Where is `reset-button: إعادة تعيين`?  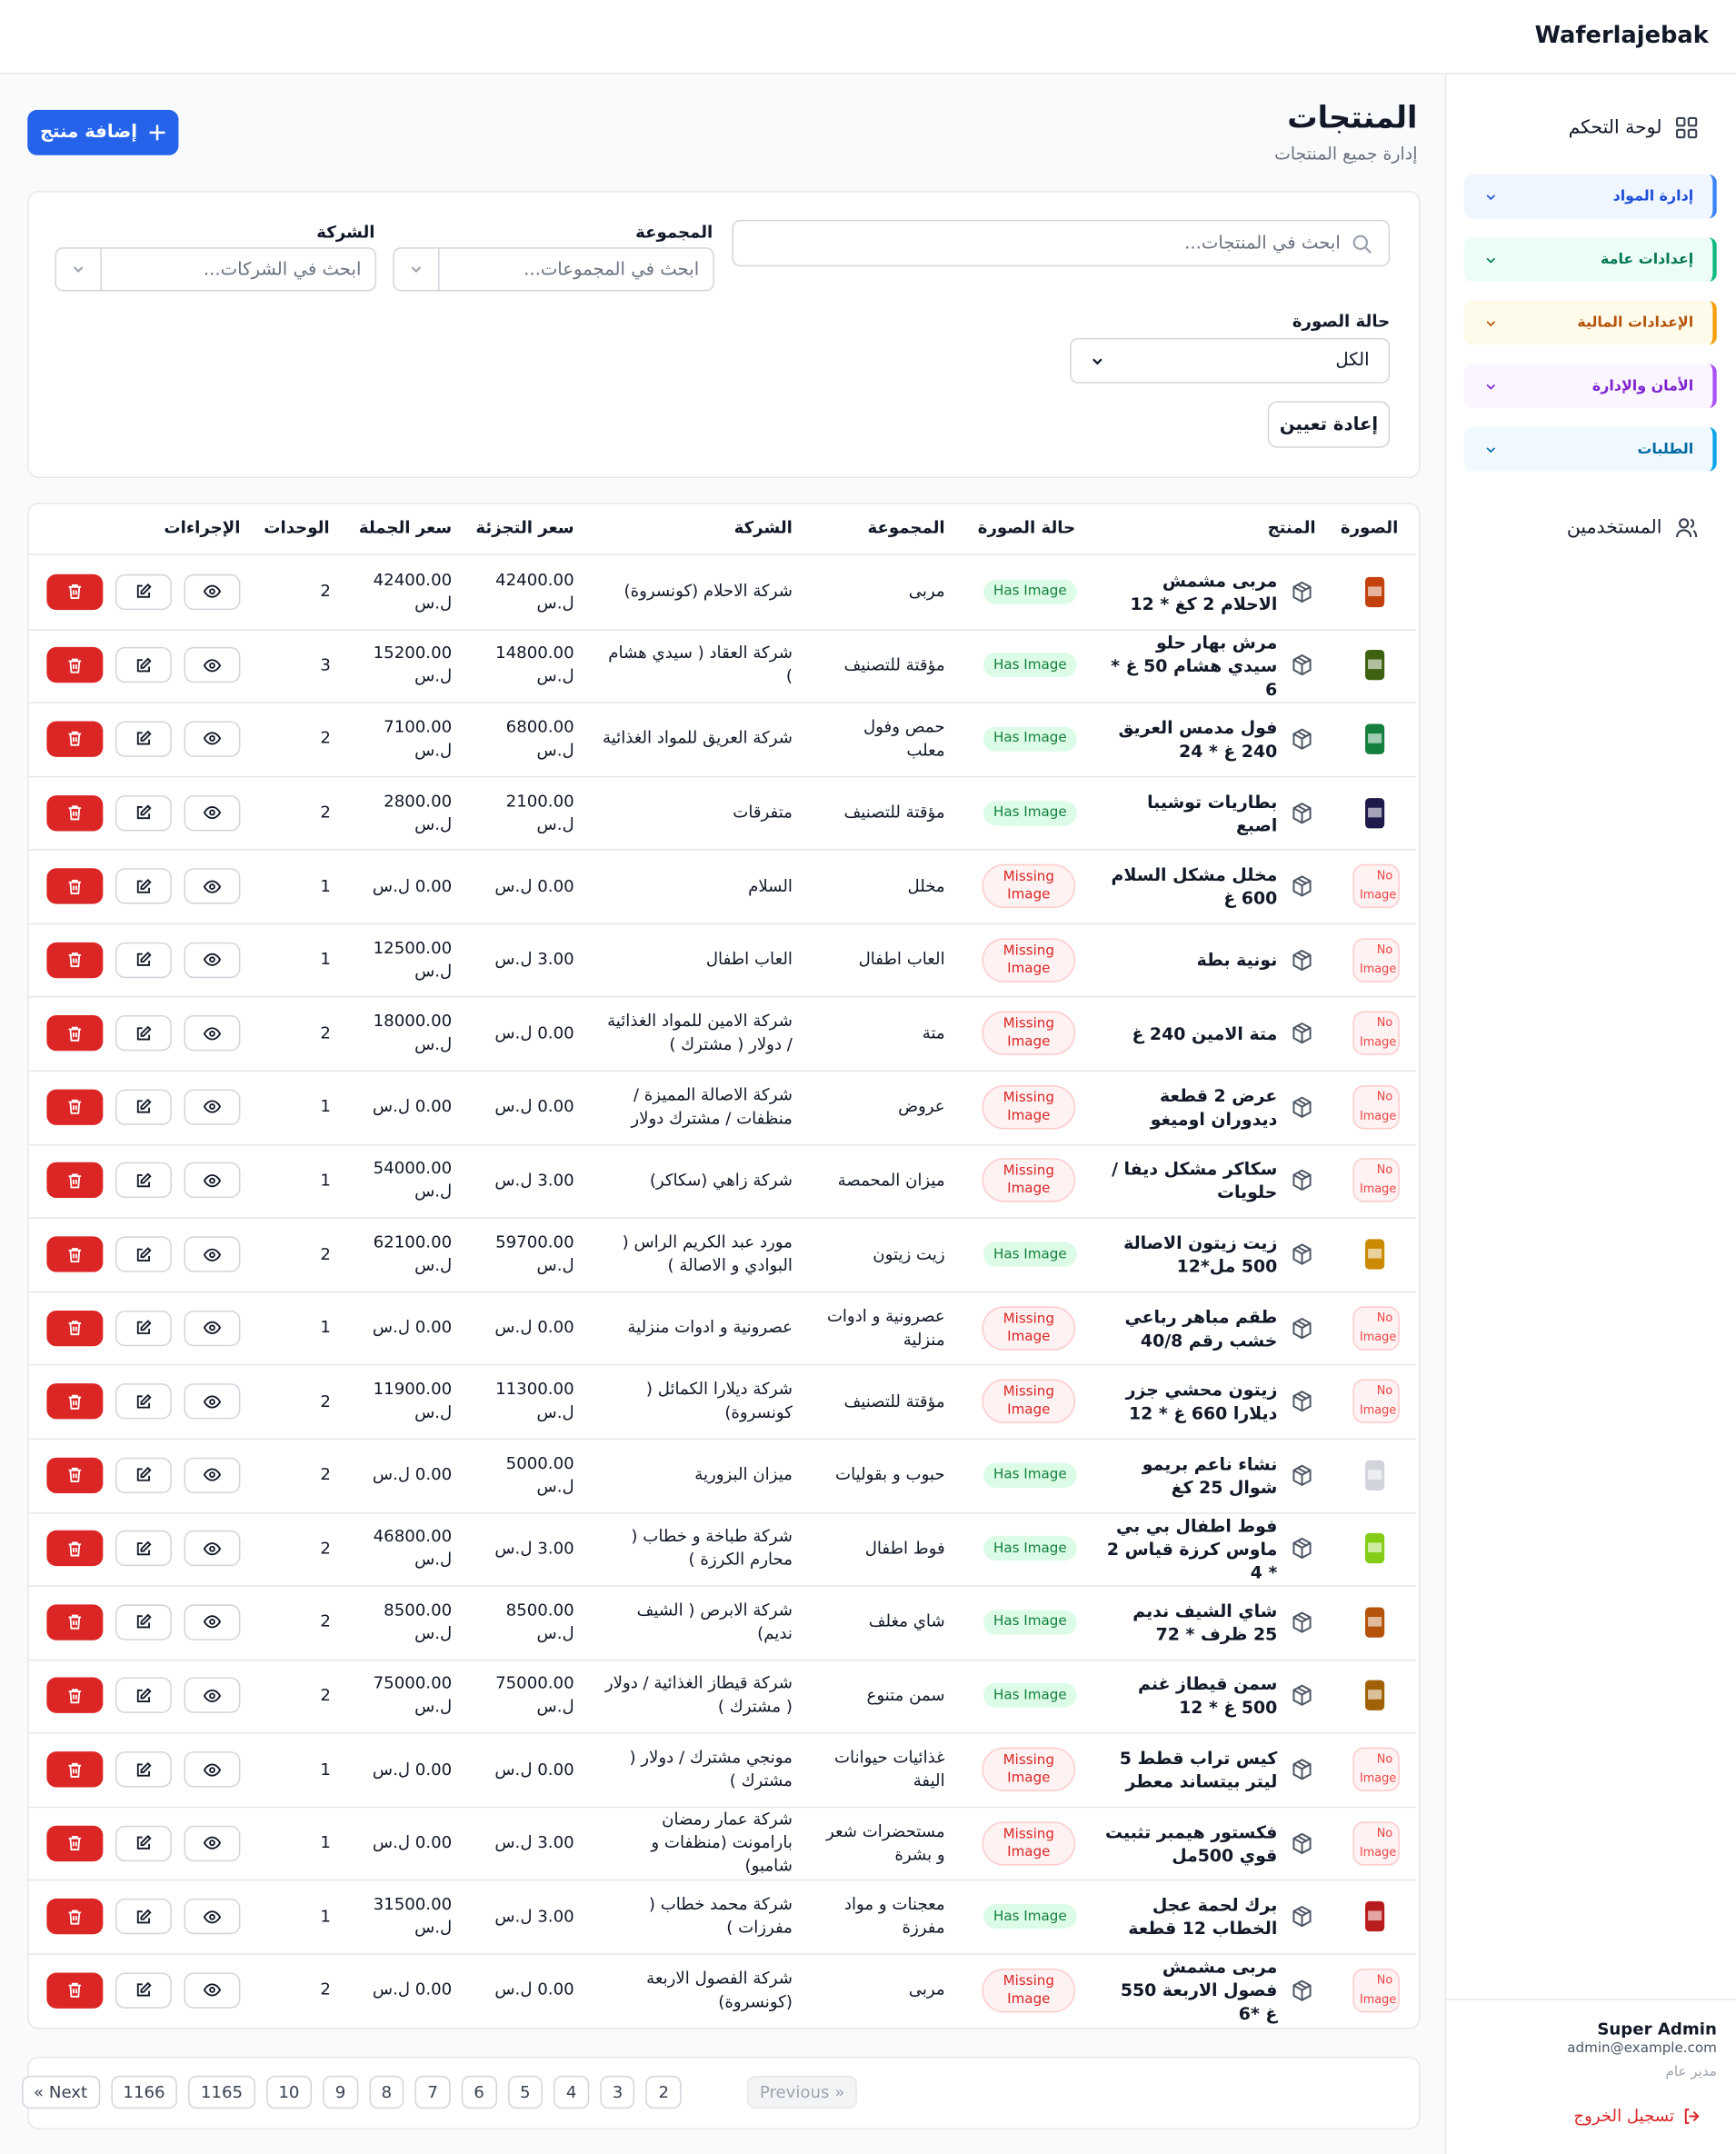
reset-button: إعادة تعيين is located at coordinates (1329, 424).